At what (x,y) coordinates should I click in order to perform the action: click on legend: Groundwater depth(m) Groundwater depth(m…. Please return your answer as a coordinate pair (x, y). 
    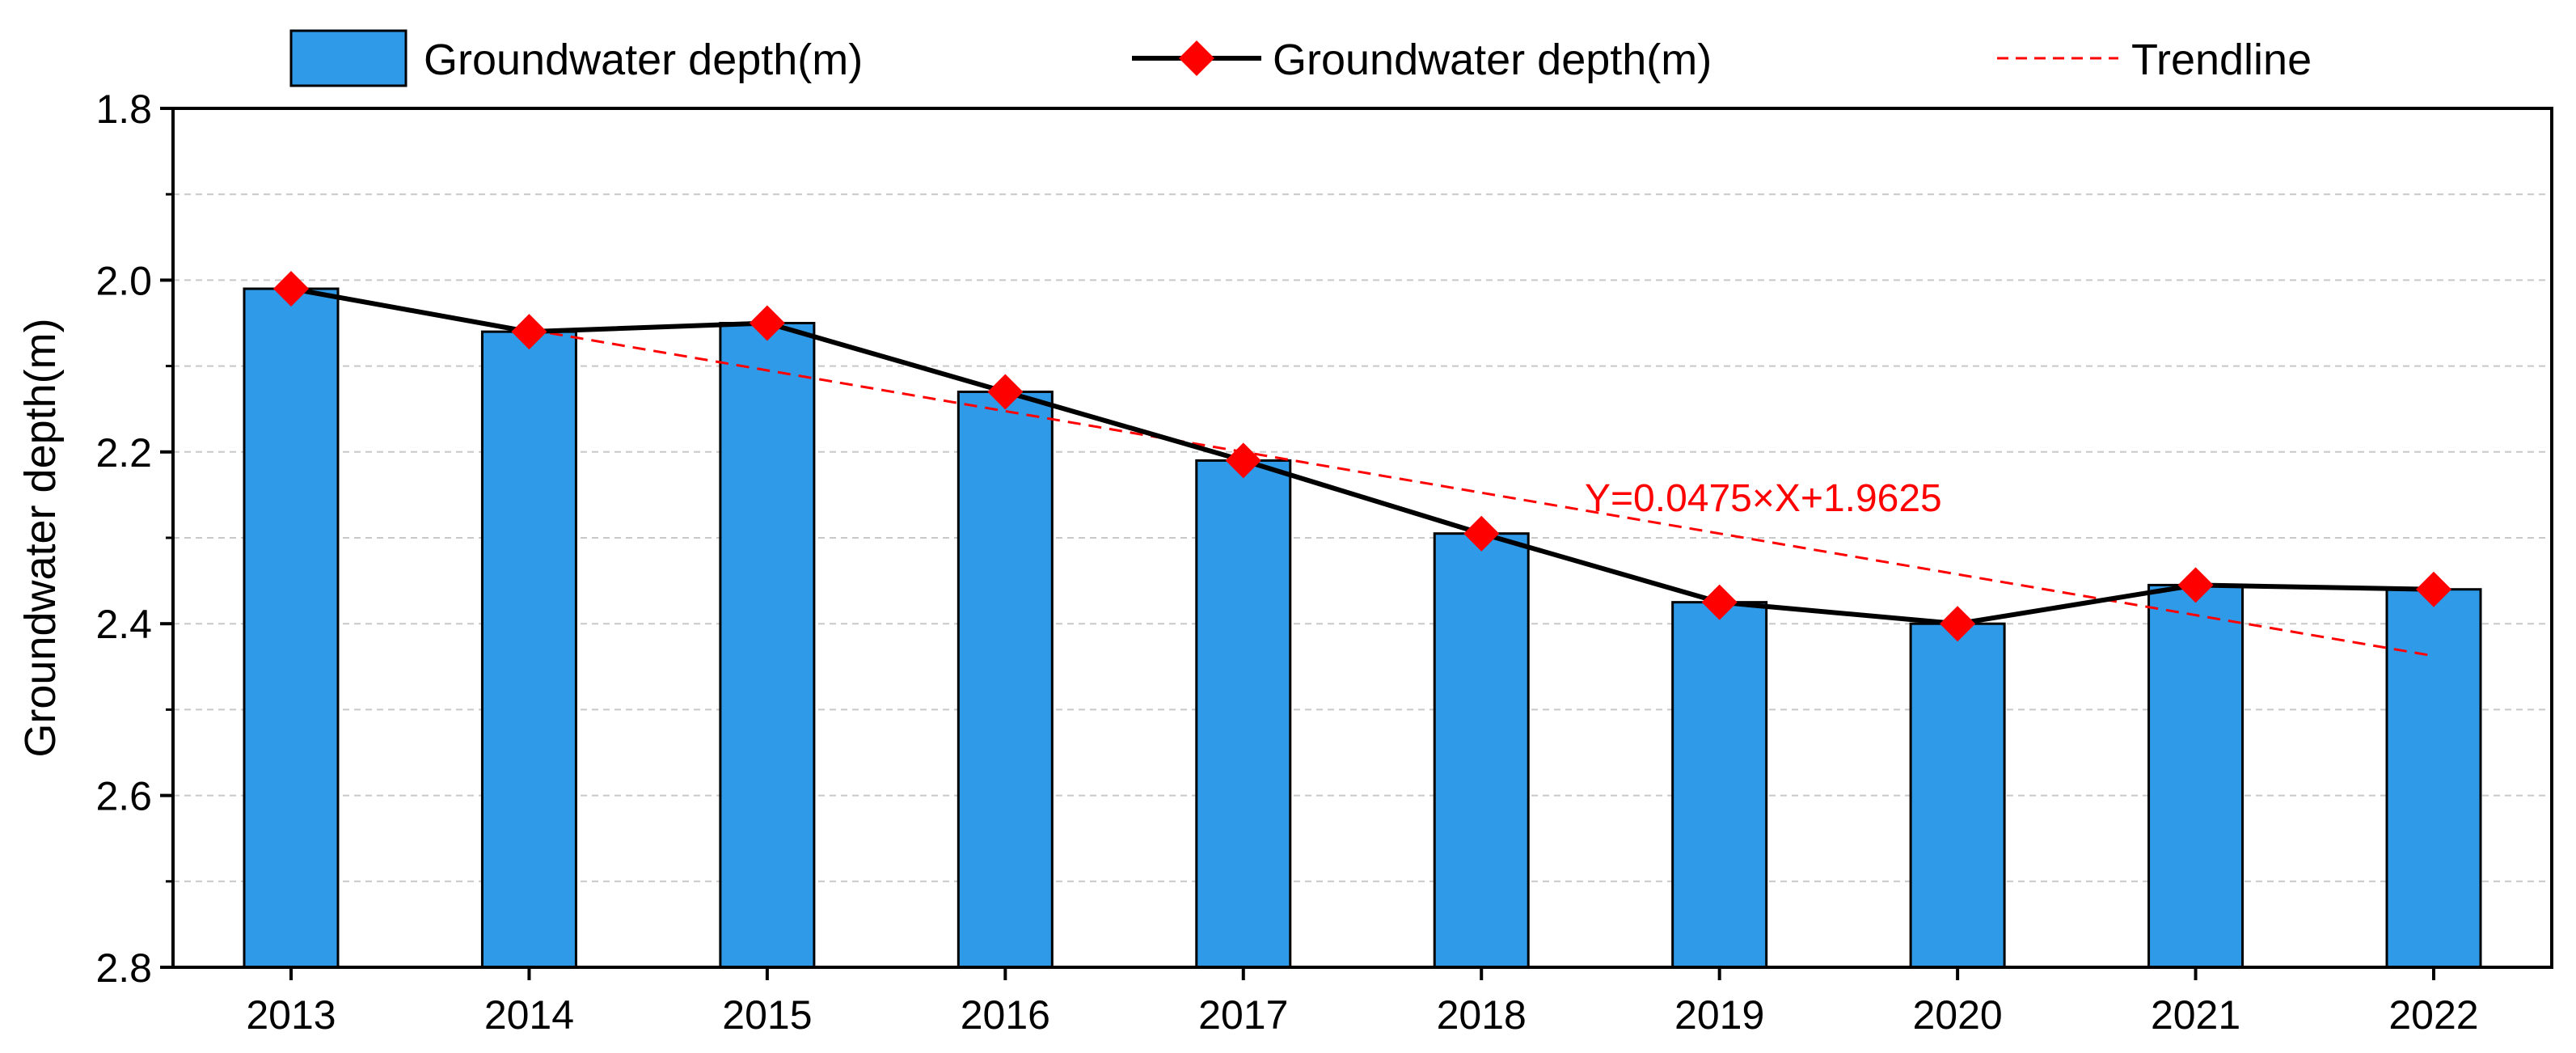
    Looking at the image, I should click on (1300, 58).